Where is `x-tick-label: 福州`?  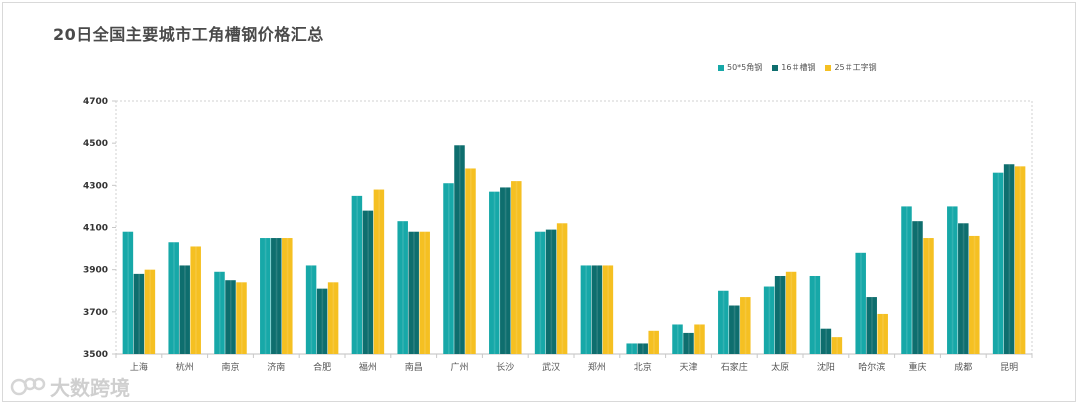
x-tick-label: 福州 is located at coordinates (368, 367).